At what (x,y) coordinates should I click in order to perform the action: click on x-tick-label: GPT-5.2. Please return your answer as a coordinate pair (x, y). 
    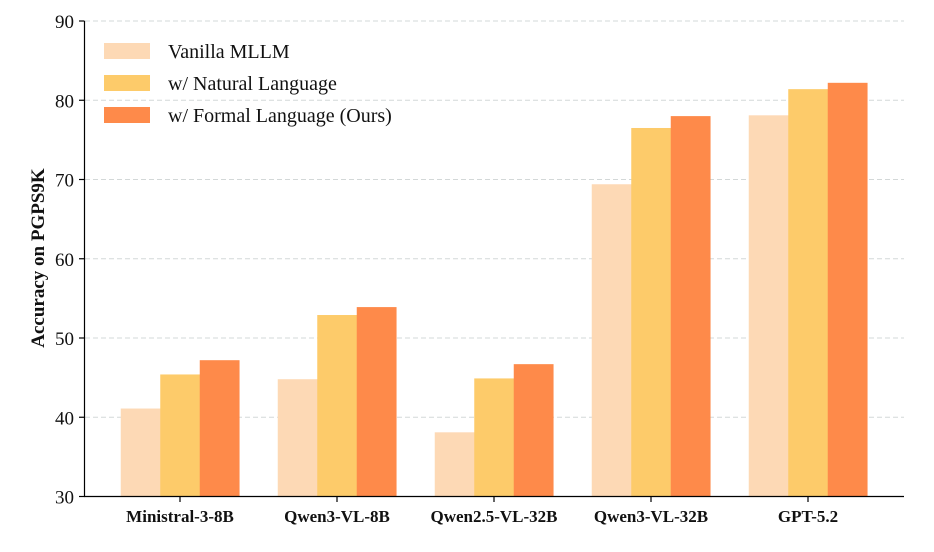
    Looking at the image, I should click on (808, 516).